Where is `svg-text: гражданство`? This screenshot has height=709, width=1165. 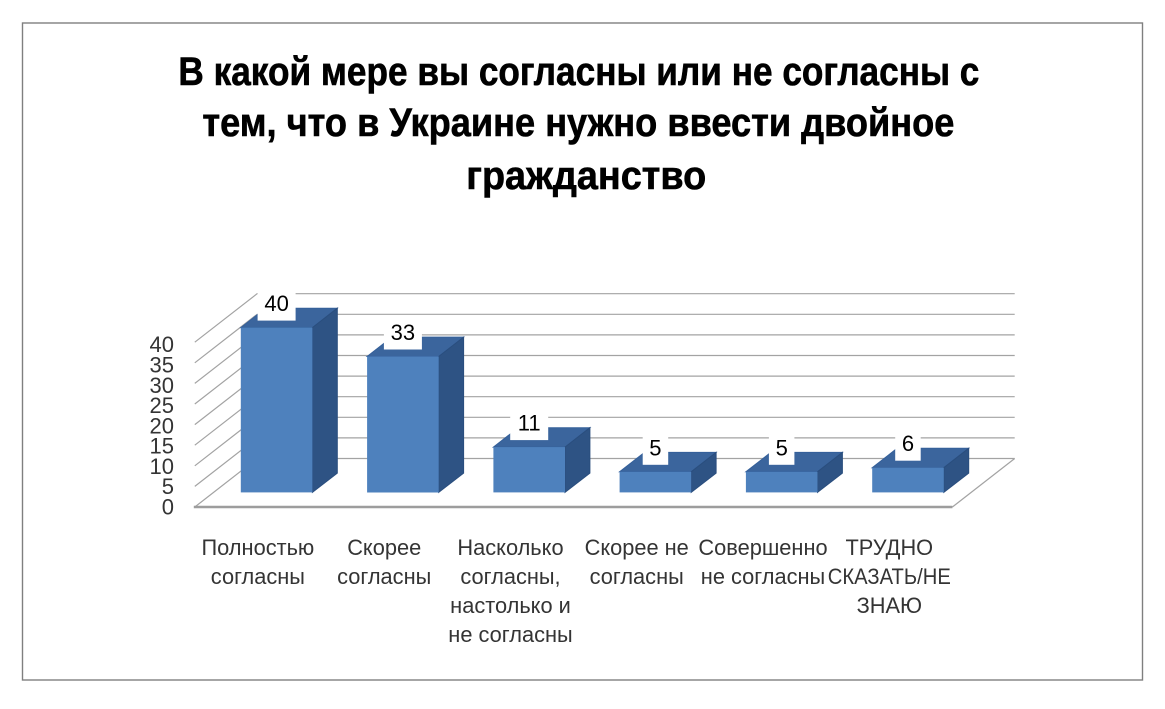 svg-text: гражданство is located at coordinates (586, 176).